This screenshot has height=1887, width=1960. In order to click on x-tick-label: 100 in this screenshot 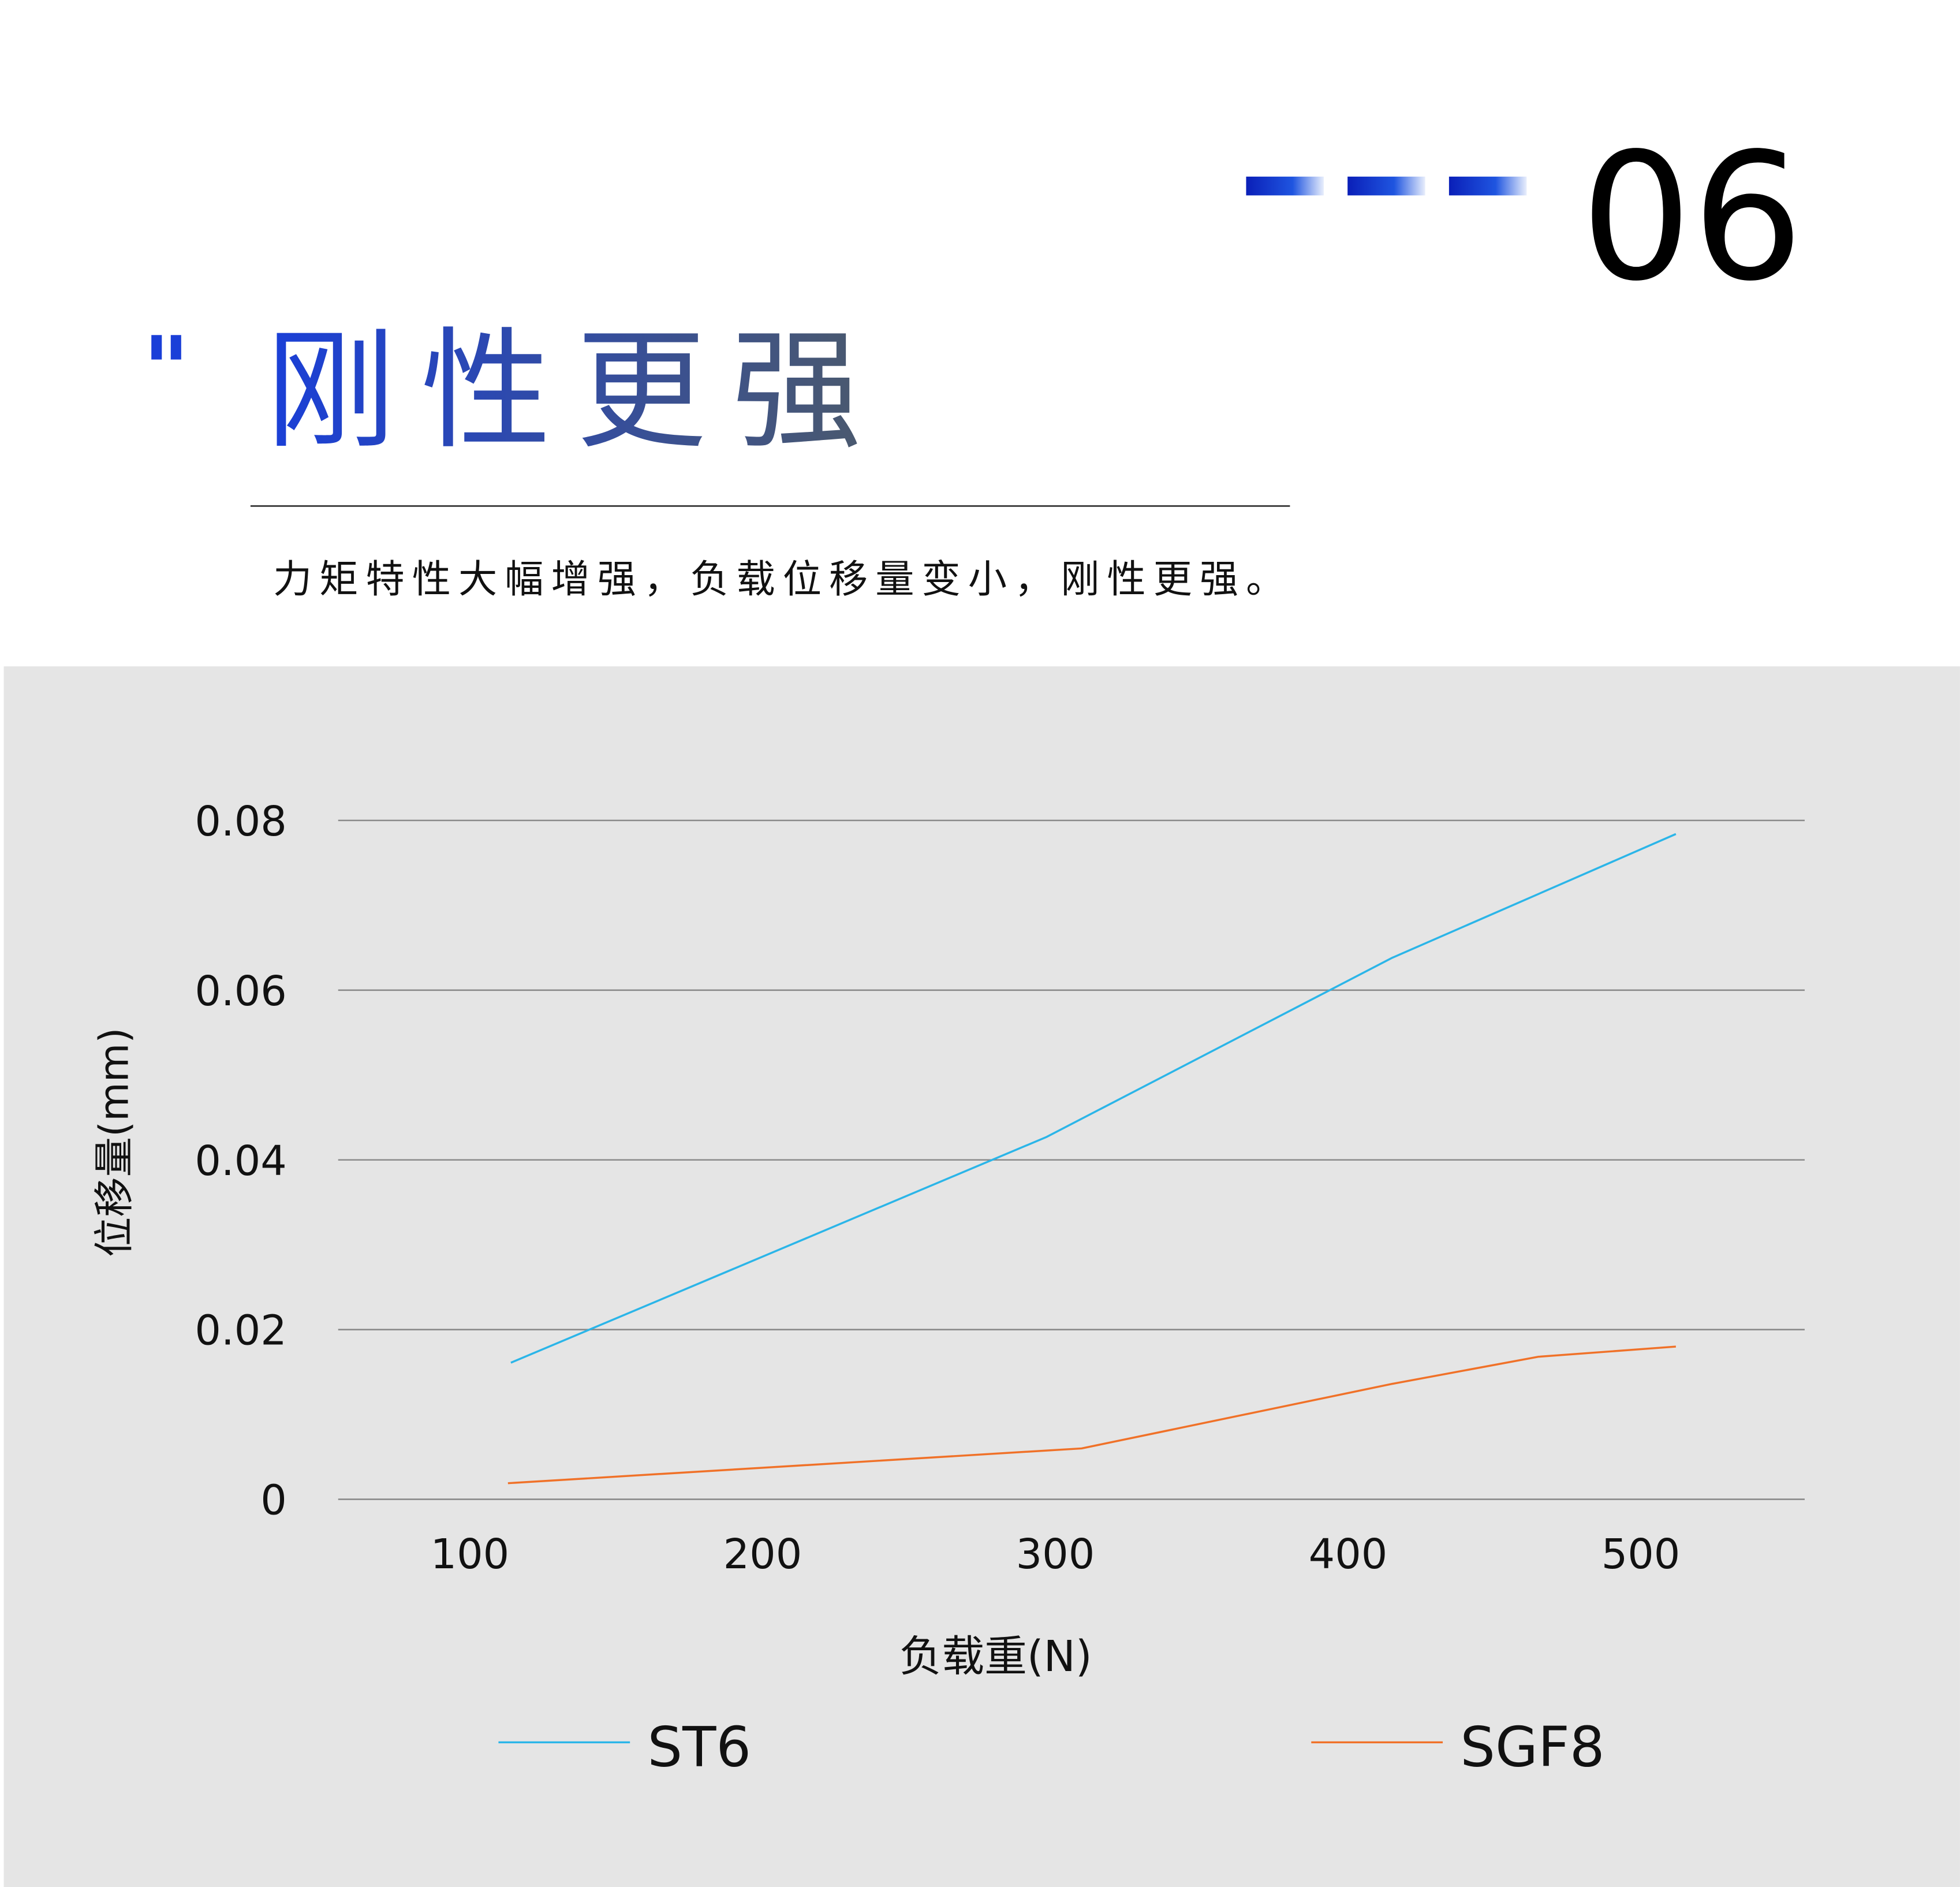, I will do `click(470, 1554)`.